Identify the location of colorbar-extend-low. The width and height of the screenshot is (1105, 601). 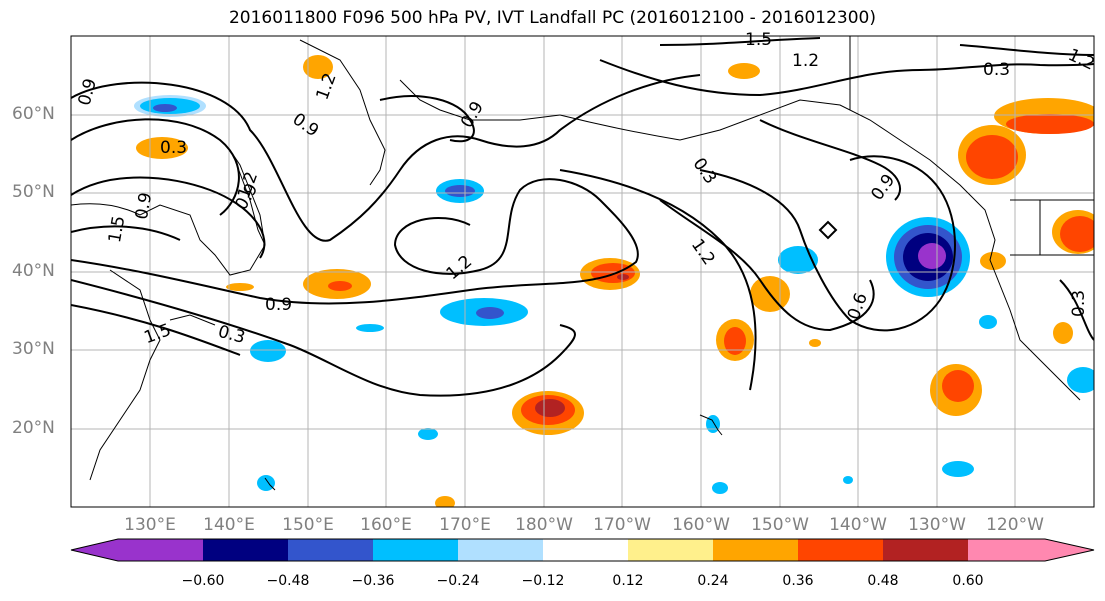
(94, 550).